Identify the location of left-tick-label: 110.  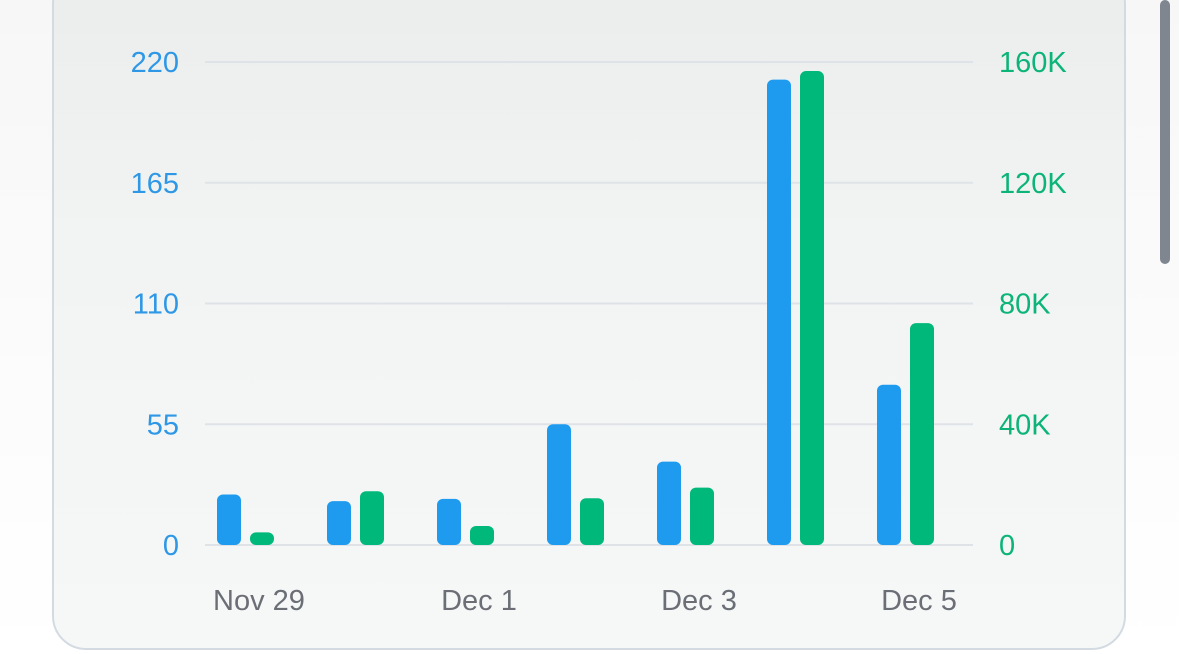
(156, 305).